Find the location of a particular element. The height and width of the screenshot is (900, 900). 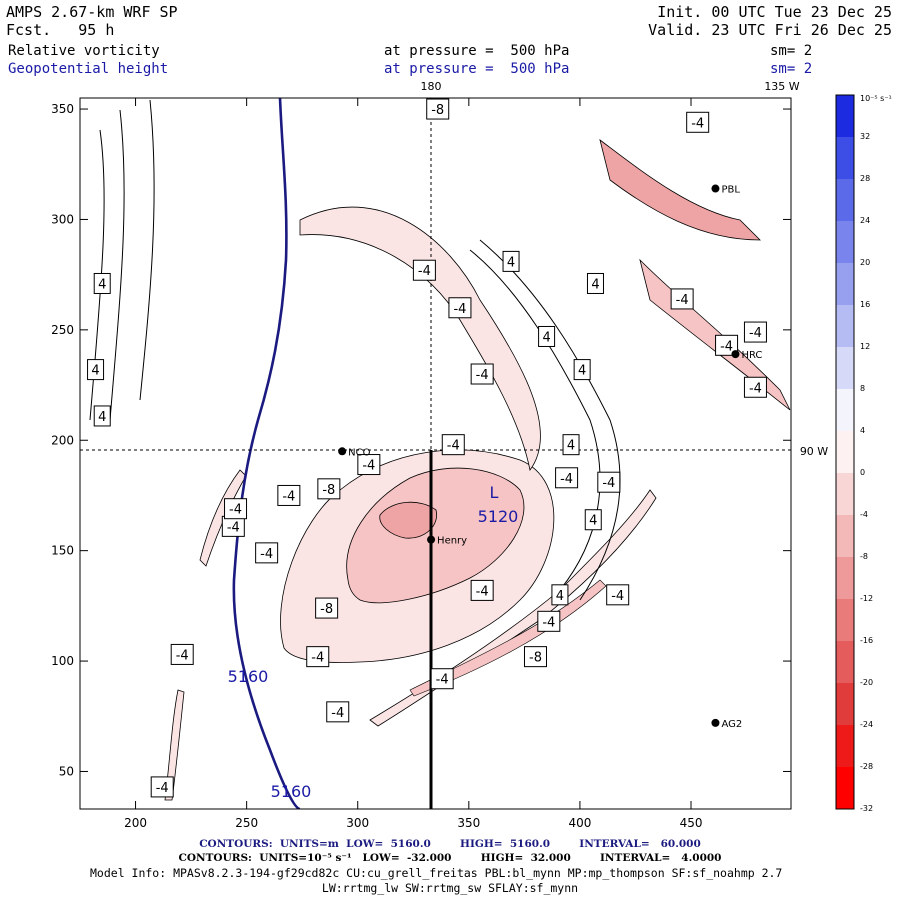

vorticity-contour-label: -8 is located at coordinates (535, 657).